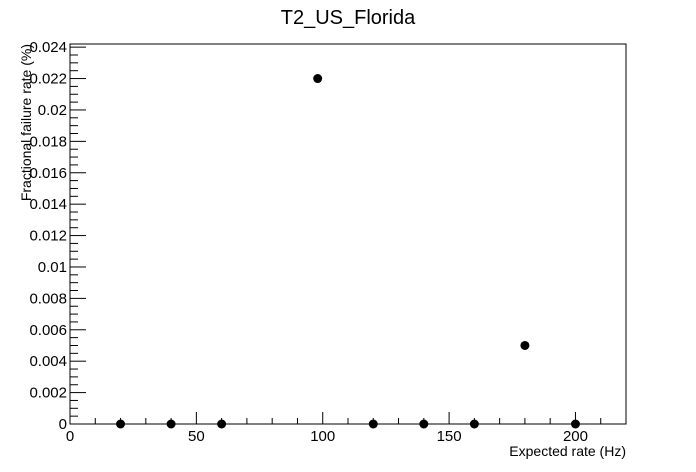 The height and width of the screenshot is (472, 696). I want to click on y-tick-label: 0.02, so click(52, 110).